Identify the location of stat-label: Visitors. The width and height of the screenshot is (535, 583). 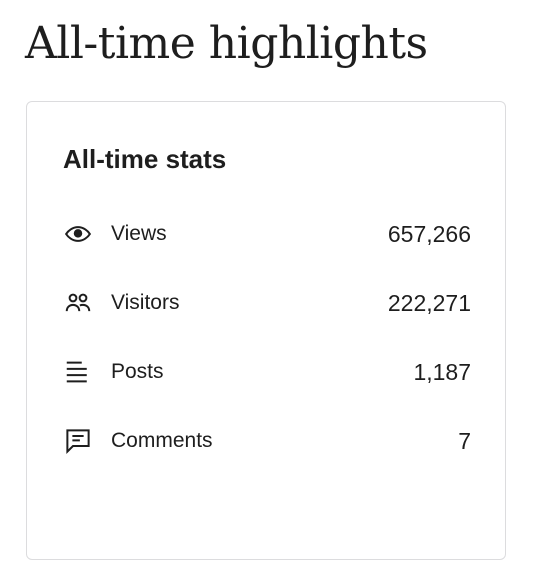
(145, 302).